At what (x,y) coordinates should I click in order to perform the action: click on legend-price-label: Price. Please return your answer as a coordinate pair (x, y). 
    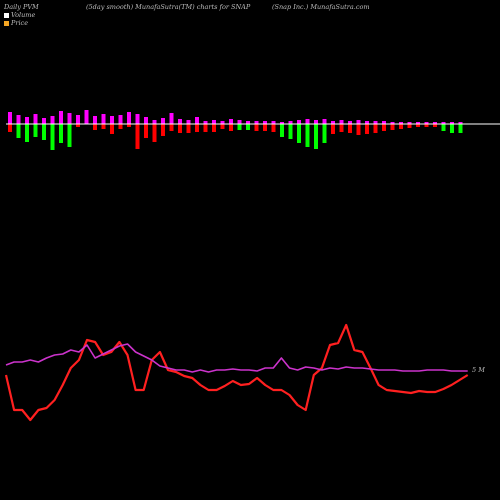
    Looking at the image, I should click on (20, 23).